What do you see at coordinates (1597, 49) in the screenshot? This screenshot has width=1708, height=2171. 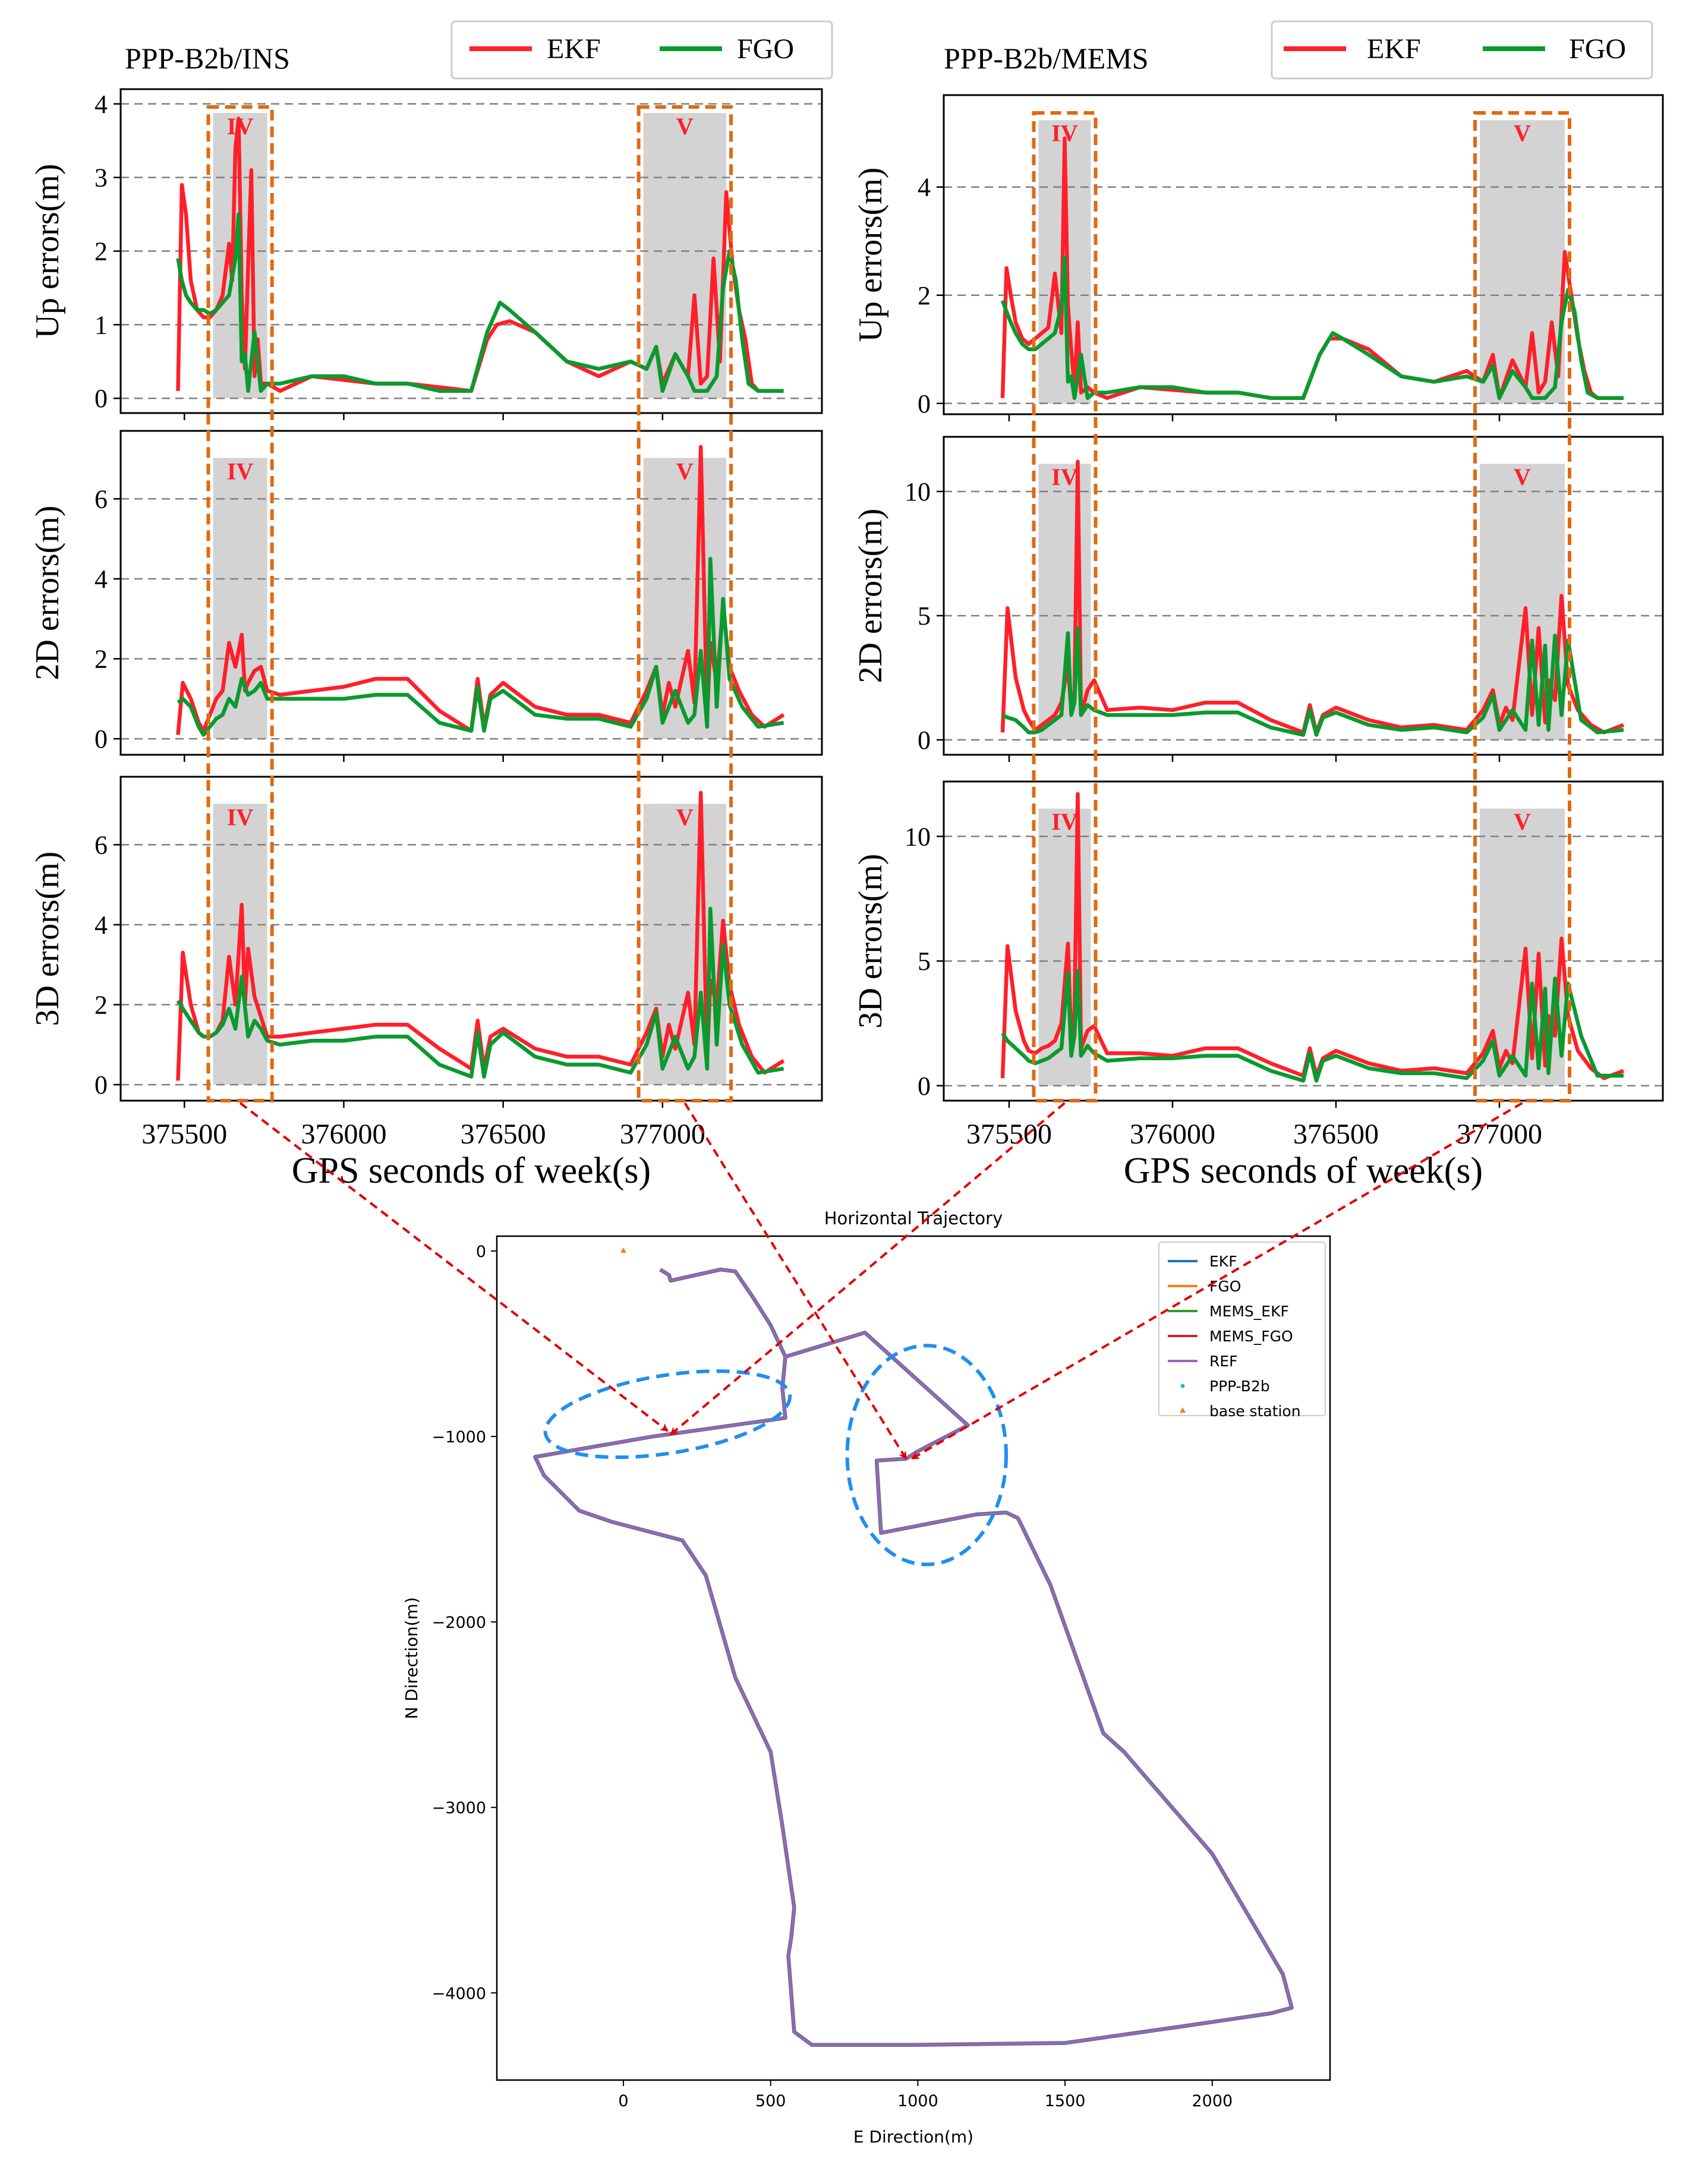 I see `mems-legend-fgo-label: FGO` at bounding box center [1597, 49].